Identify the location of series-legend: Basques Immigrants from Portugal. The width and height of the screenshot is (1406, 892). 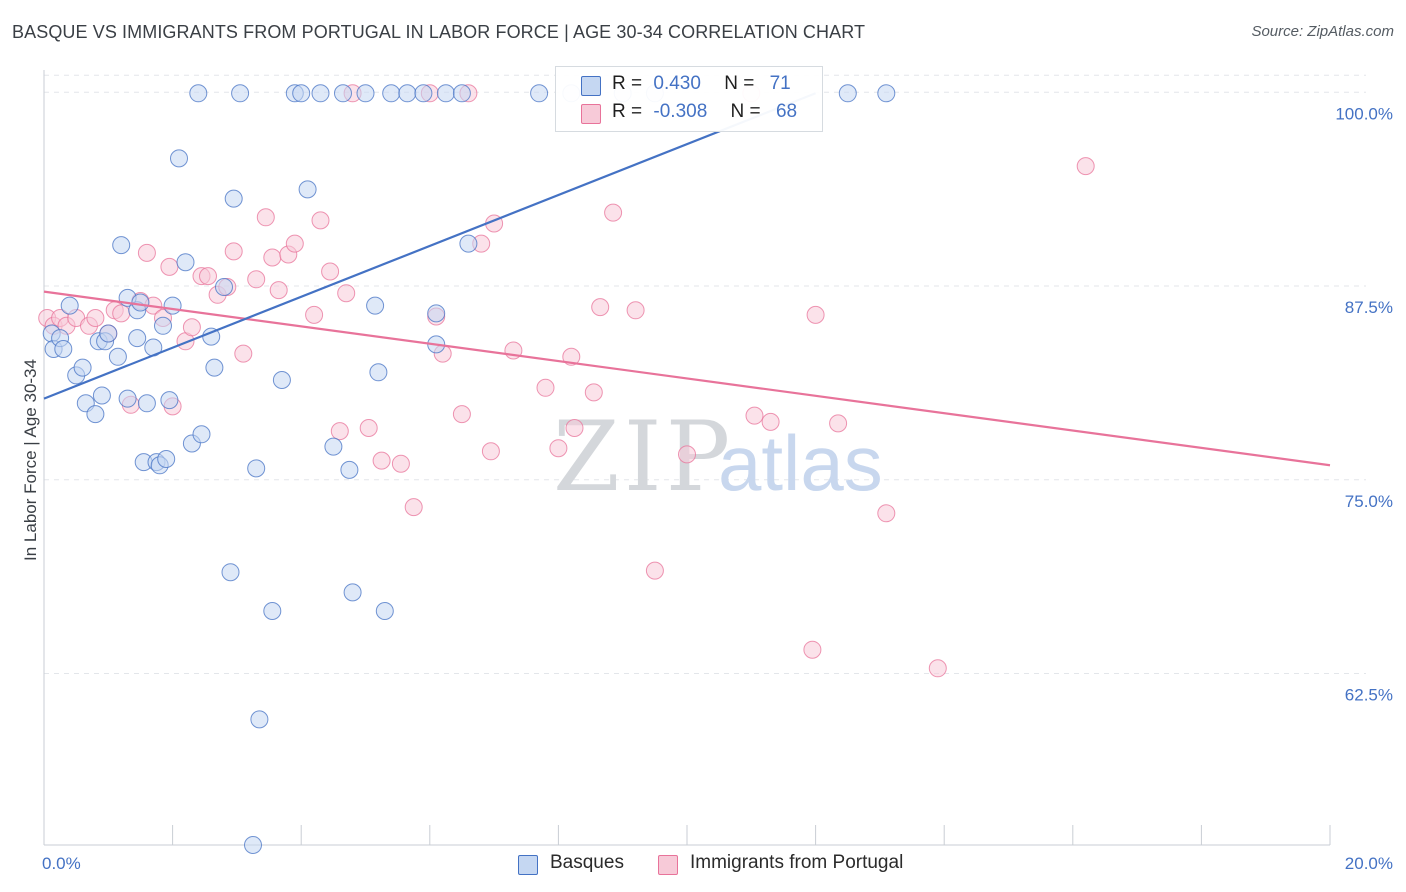
(703, 865).